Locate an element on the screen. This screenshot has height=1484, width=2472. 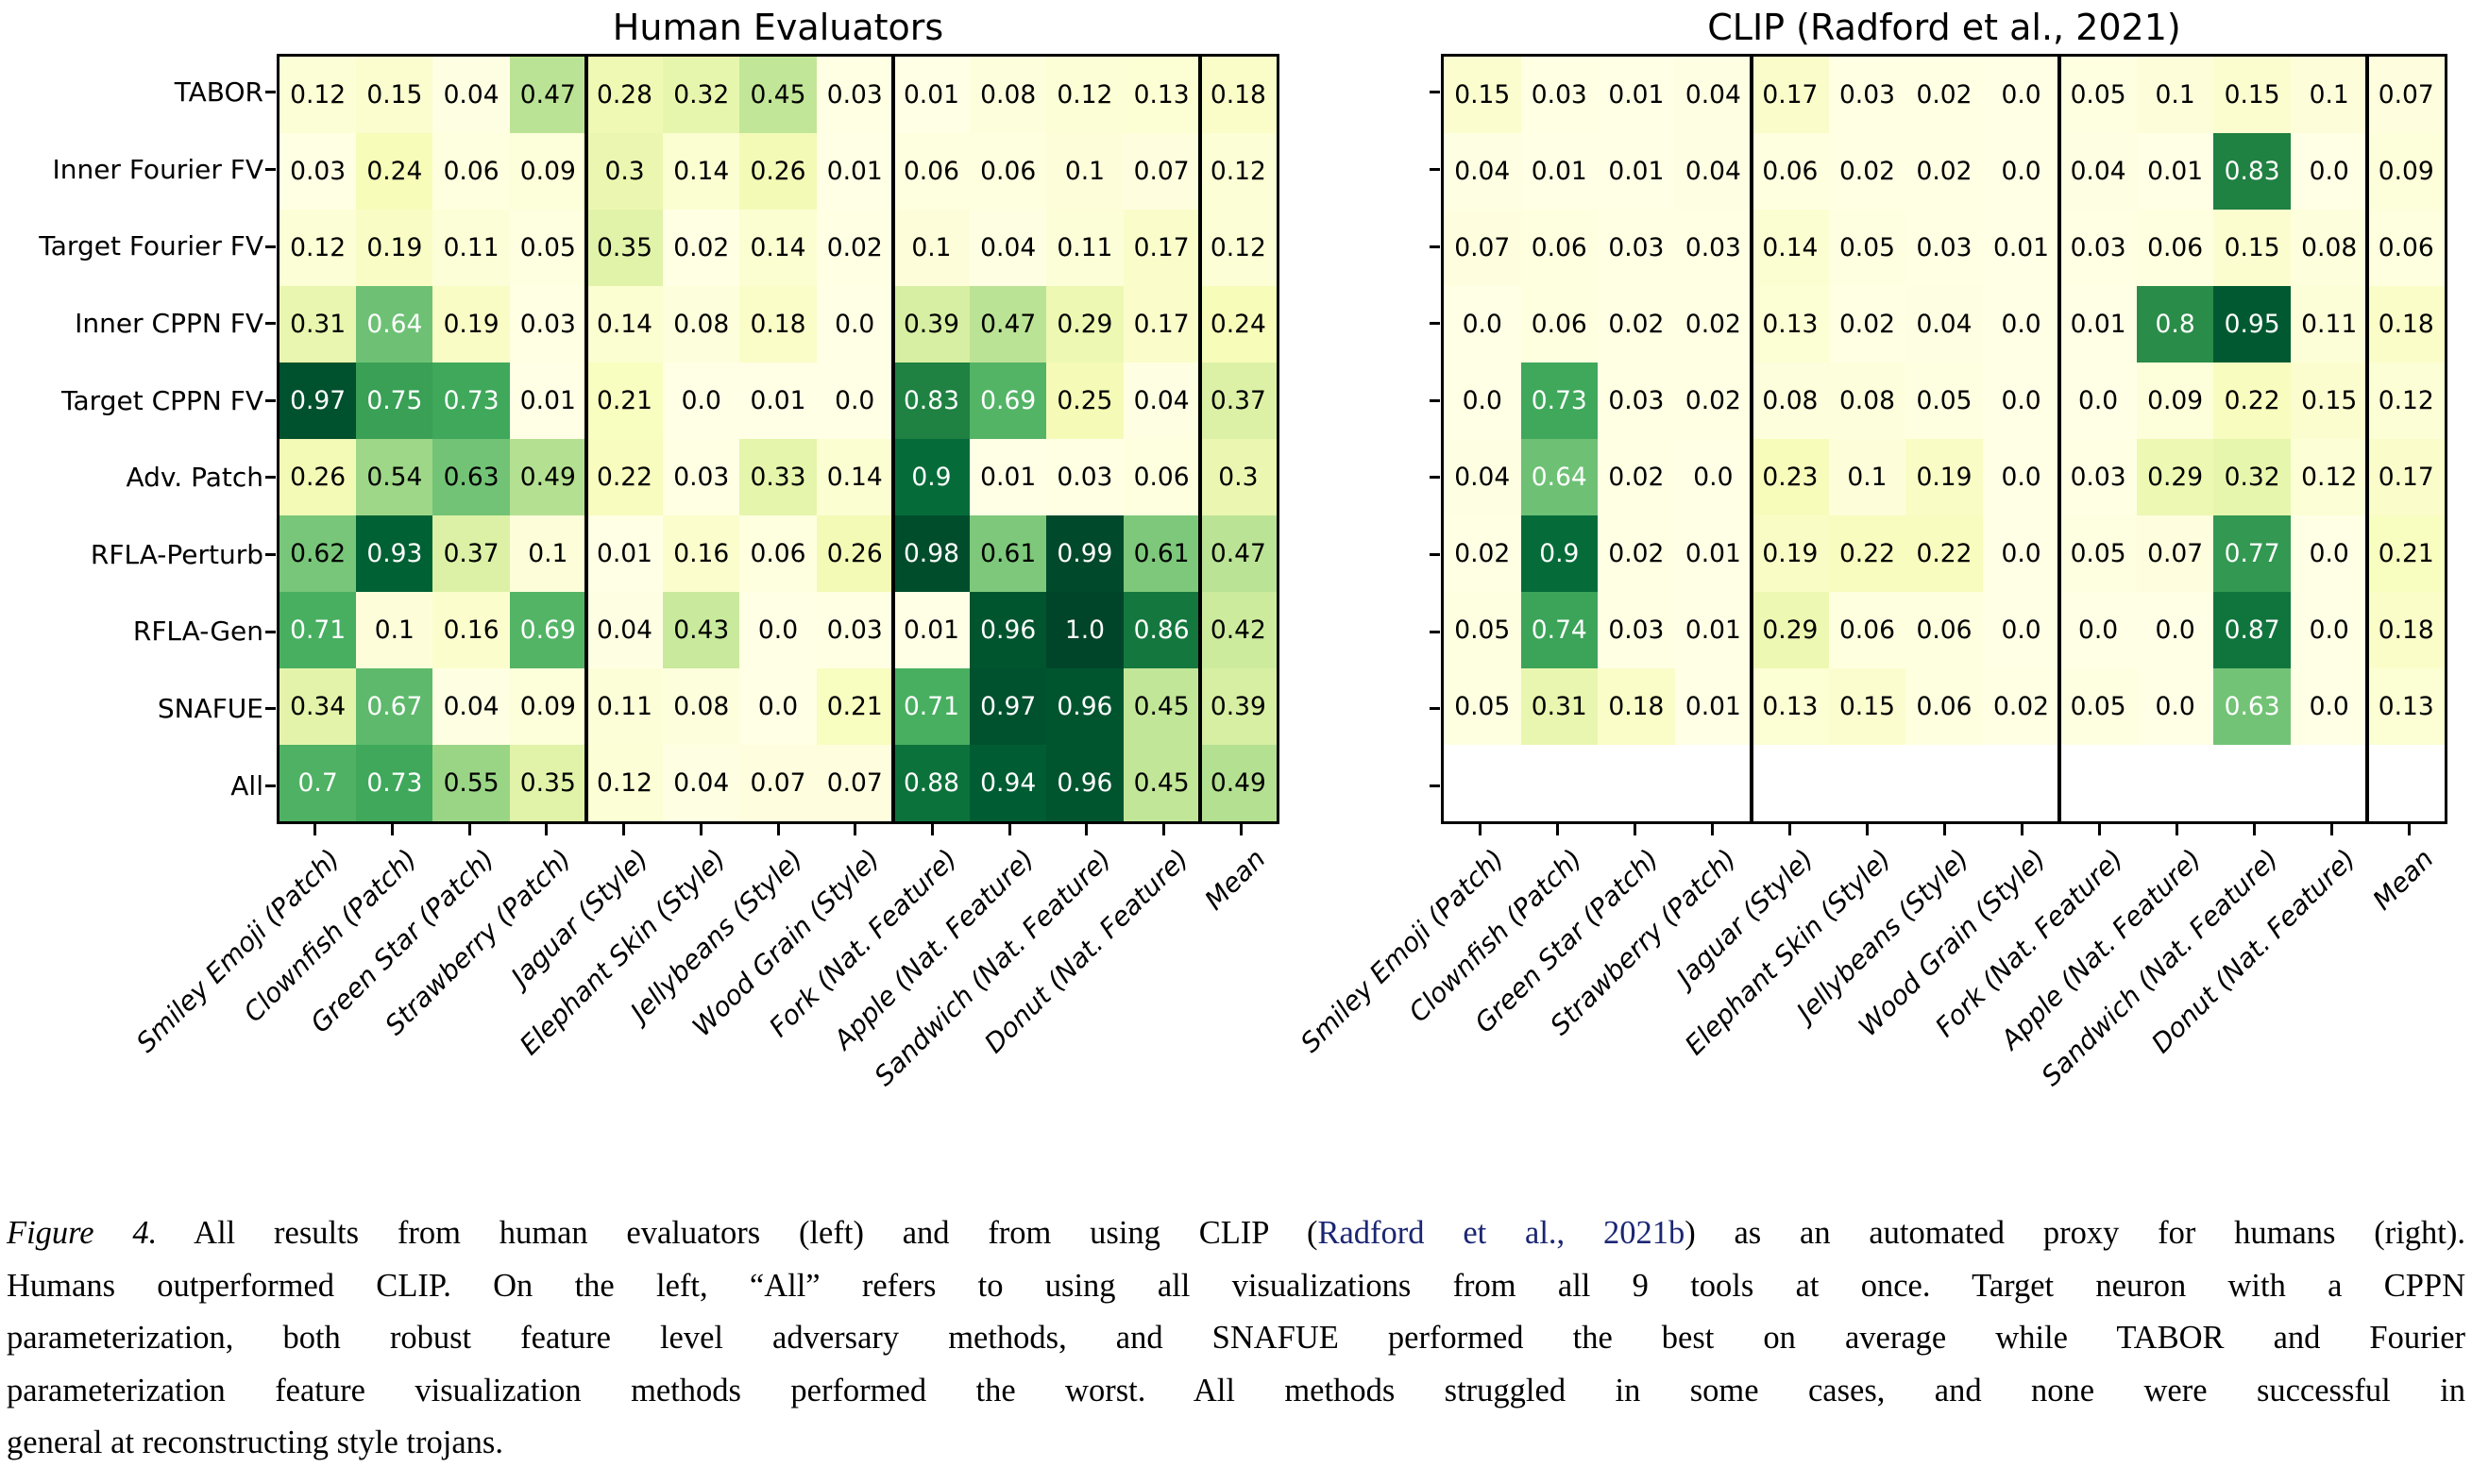
heatmap-cell: 0.73 is located at coordinates (471, 401).